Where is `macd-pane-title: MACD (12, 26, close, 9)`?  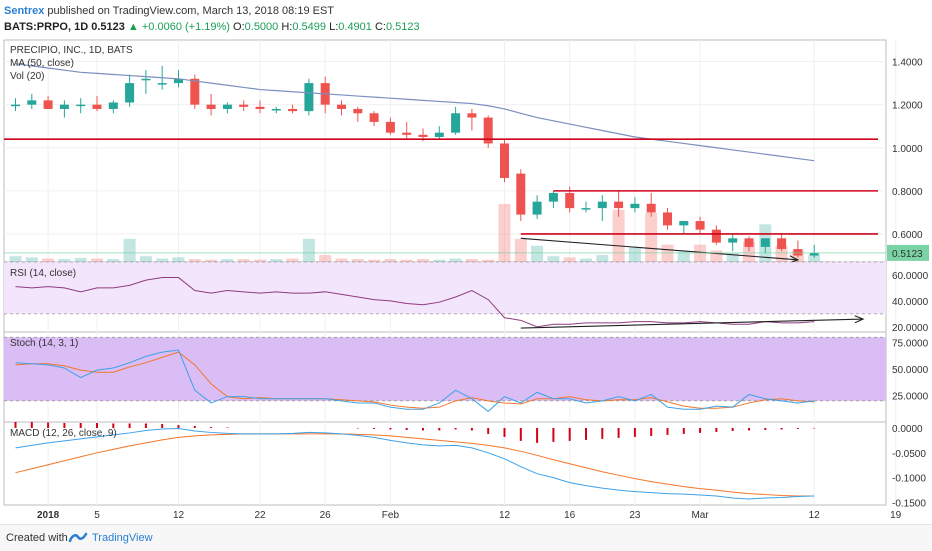
macd-pane-title: MACD (12, 26, close, 9) is located at coordinates (63, 433).